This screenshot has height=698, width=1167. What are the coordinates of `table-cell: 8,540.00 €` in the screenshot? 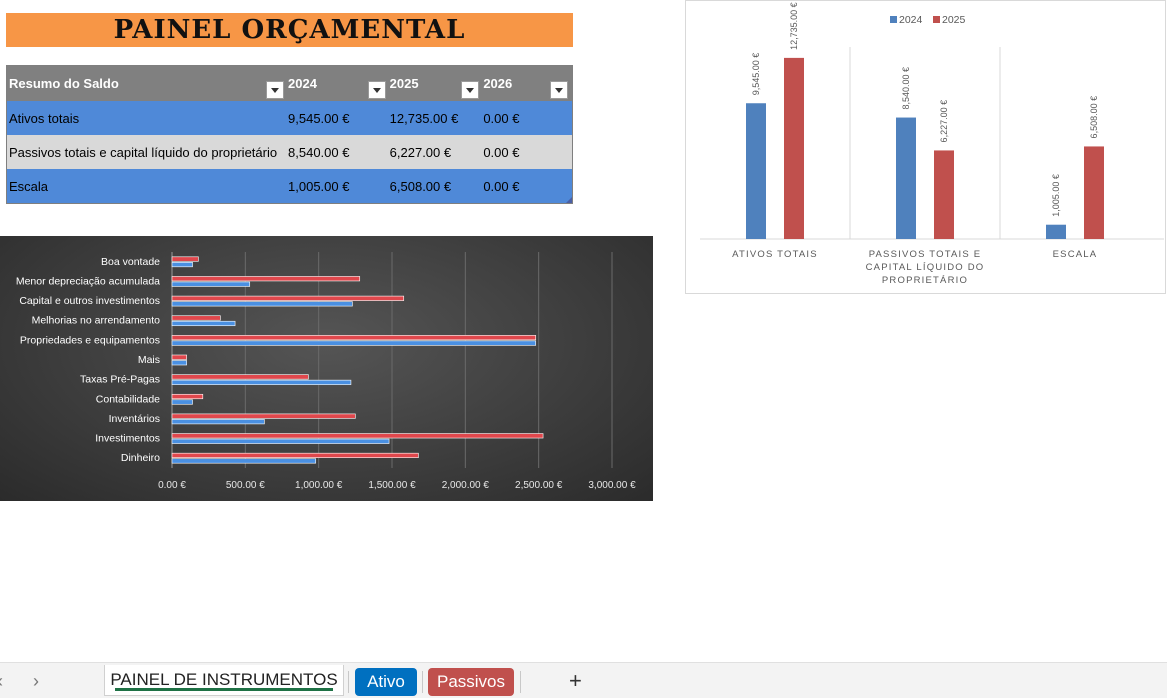 It's located at (319, 152).